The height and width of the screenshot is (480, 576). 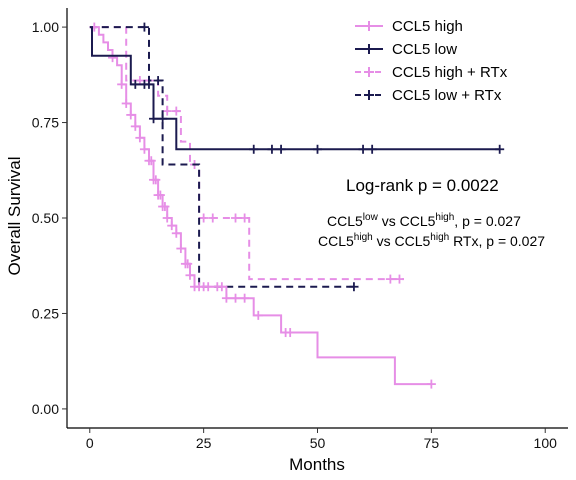 What do you see at coordinates (407, 221) in the screenshot?
I see `comparison-1-middle: vs CCL5` at bounding box center [407, 221].